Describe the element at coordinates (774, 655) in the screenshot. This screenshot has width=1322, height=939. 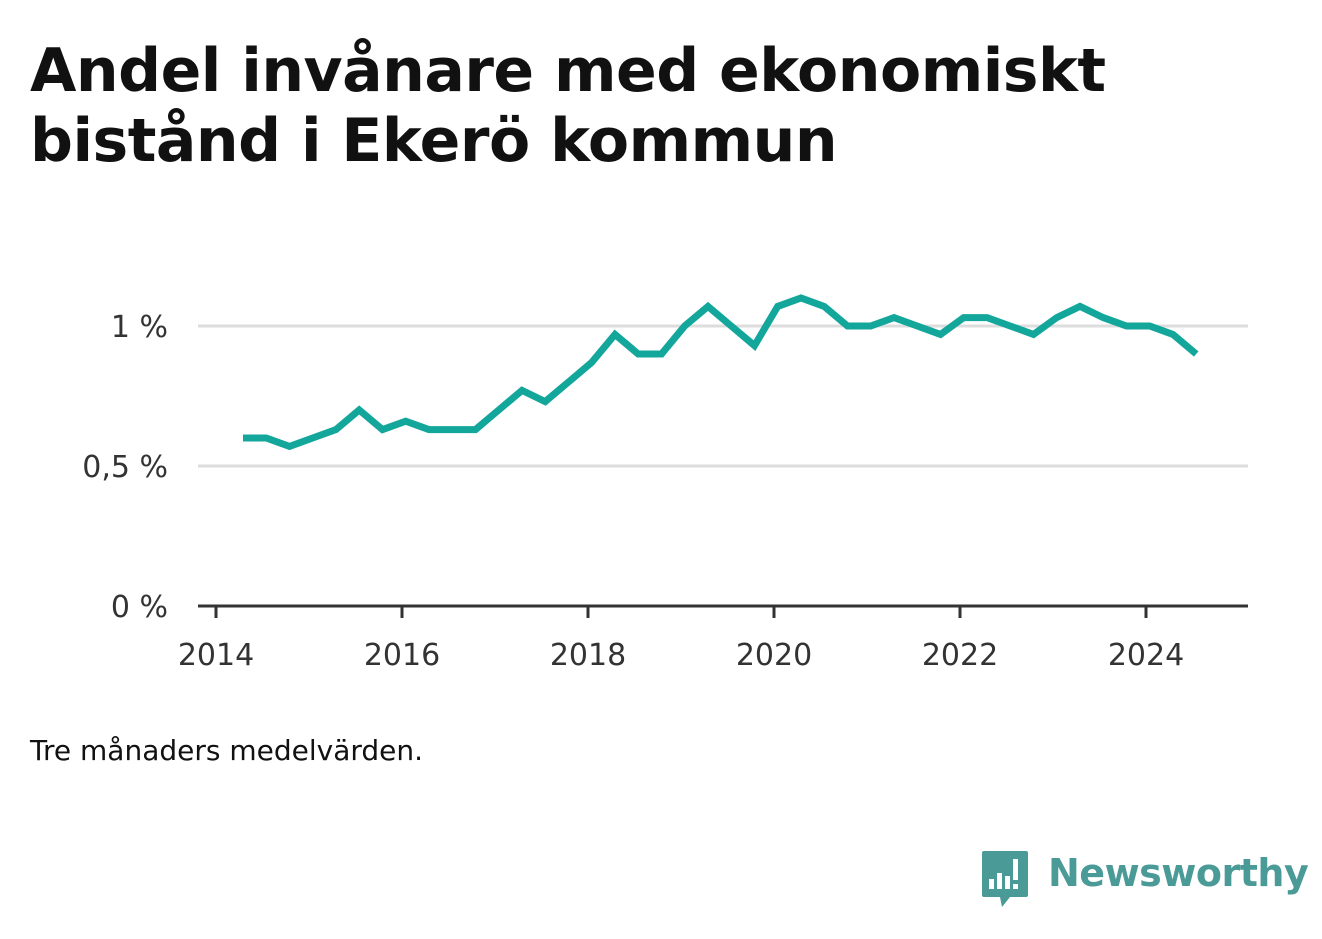
I see `x-tick-label: 2020` at that location.